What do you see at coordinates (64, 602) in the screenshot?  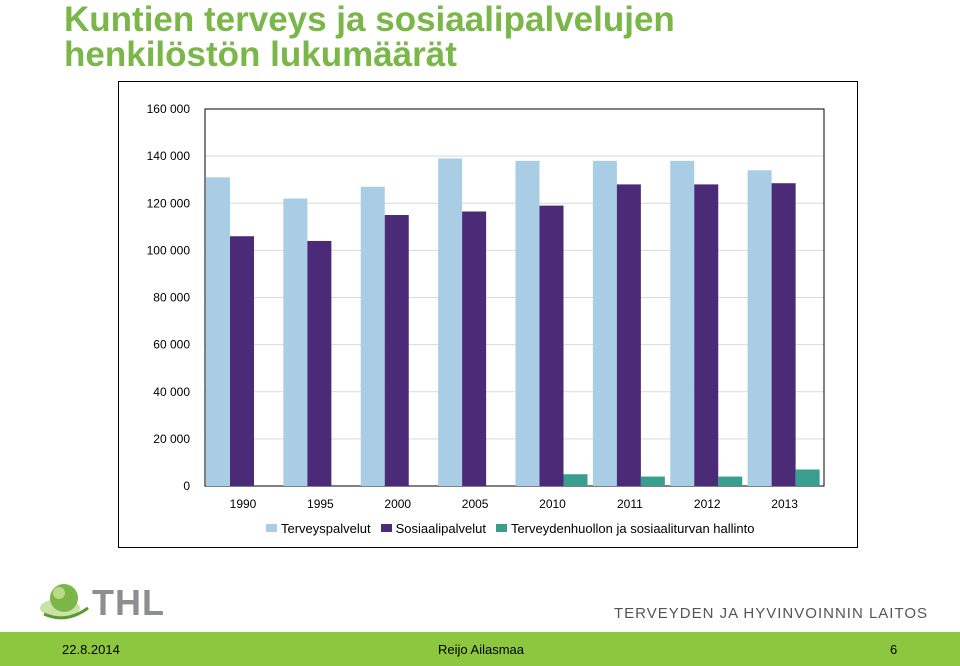 I see `thl-leaf-logo-icon` at bounding box center [64, 602].